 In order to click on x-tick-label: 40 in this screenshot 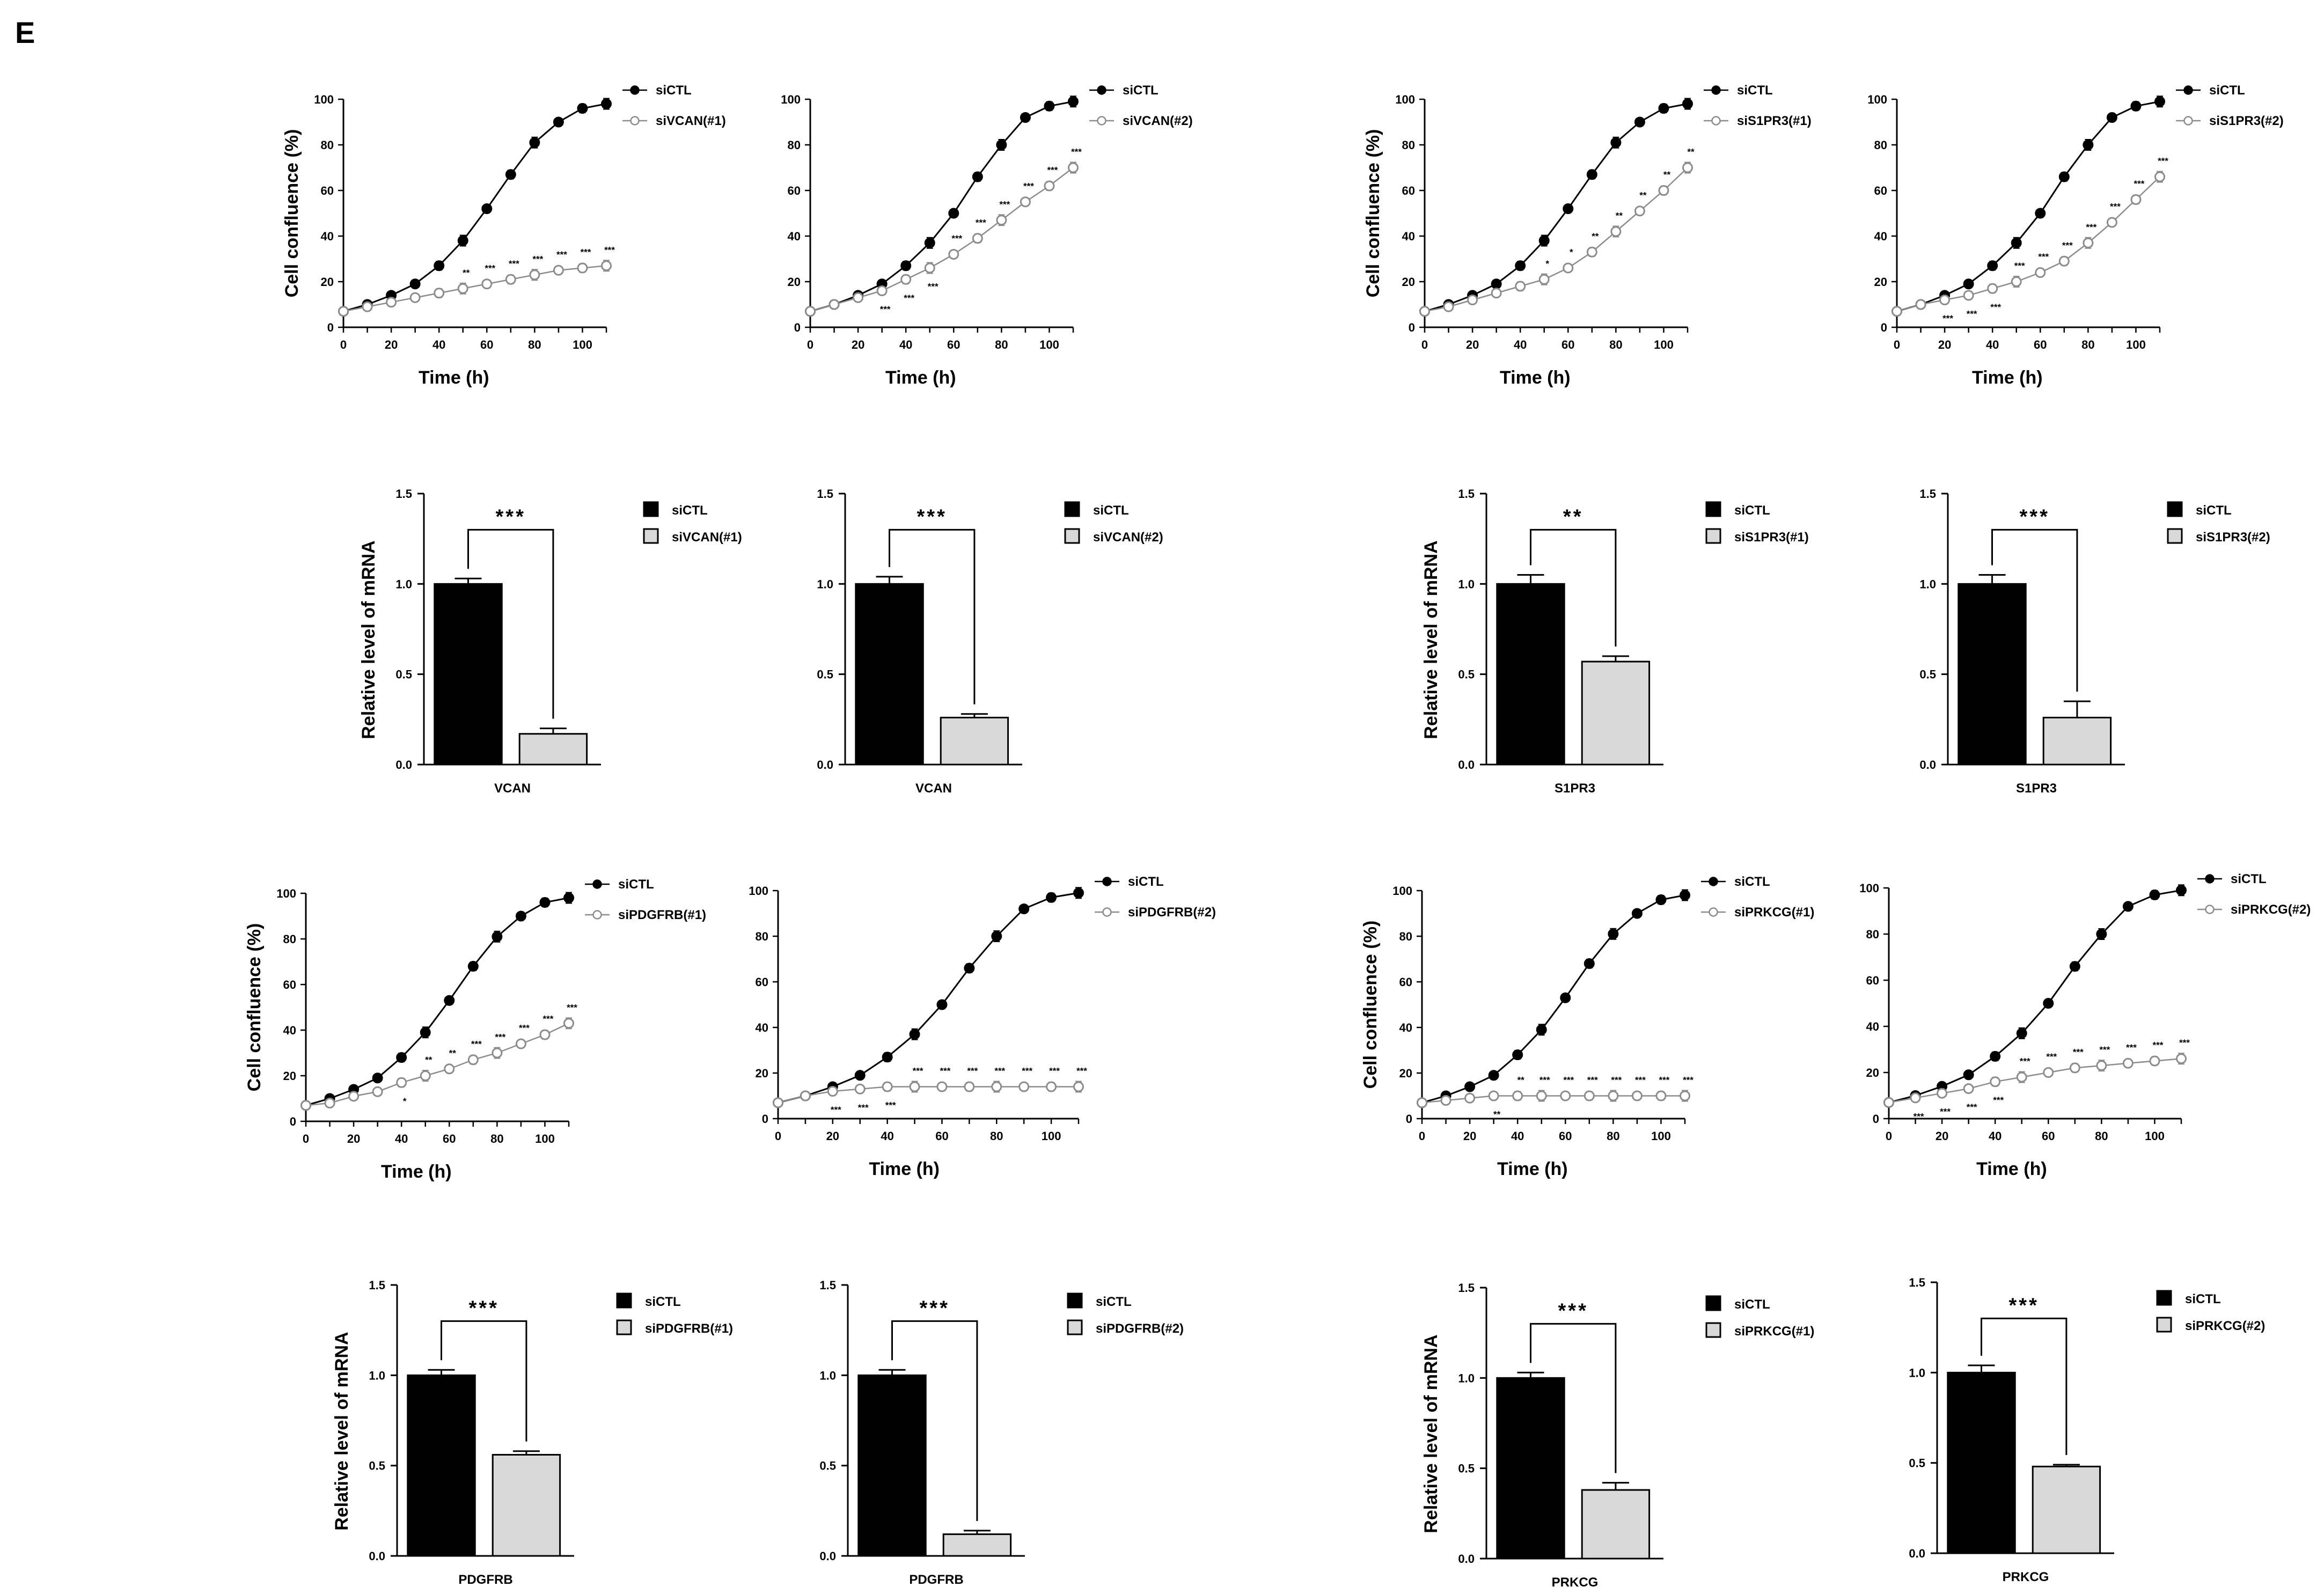, I will do `click(905, 344)`.